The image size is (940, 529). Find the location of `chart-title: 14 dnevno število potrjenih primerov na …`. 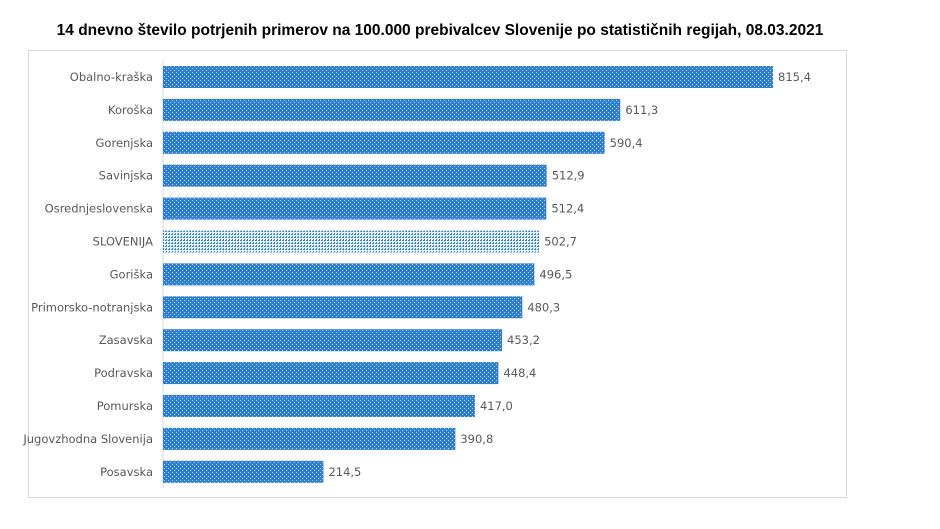

chart-title: 14 dnevno število potrjenih primerov na … is located at coordinates (440, 30).